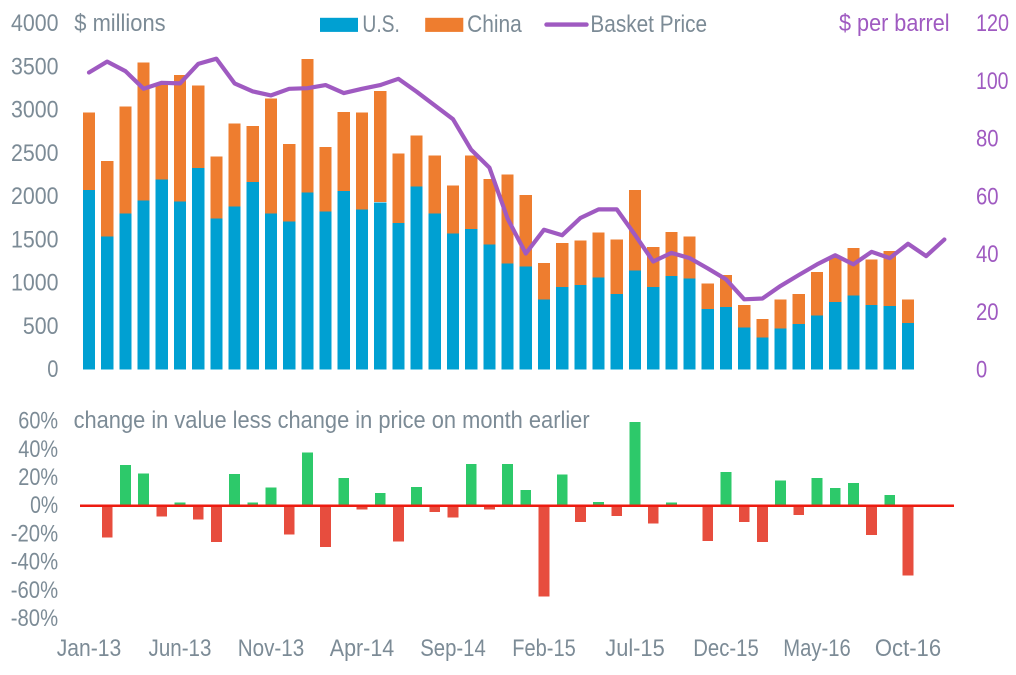 The image size is (1016, 675). What do you see at coordinates (381, 24) in the screenshot?
I see `svg-text: U.S.` at bounding box center [381, 24].